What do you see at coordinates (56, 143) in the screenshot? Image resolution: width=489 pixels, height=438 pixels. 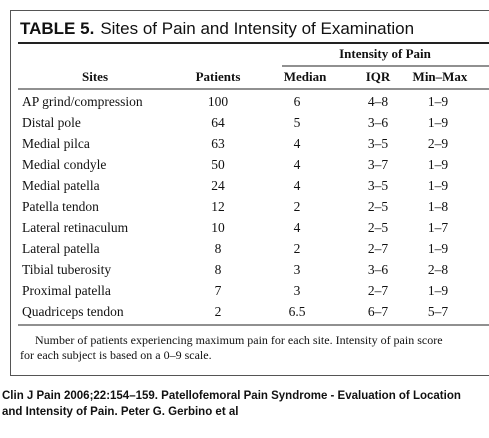 I see `site-cell: Medial pilca` at bounding box center [56, 143].